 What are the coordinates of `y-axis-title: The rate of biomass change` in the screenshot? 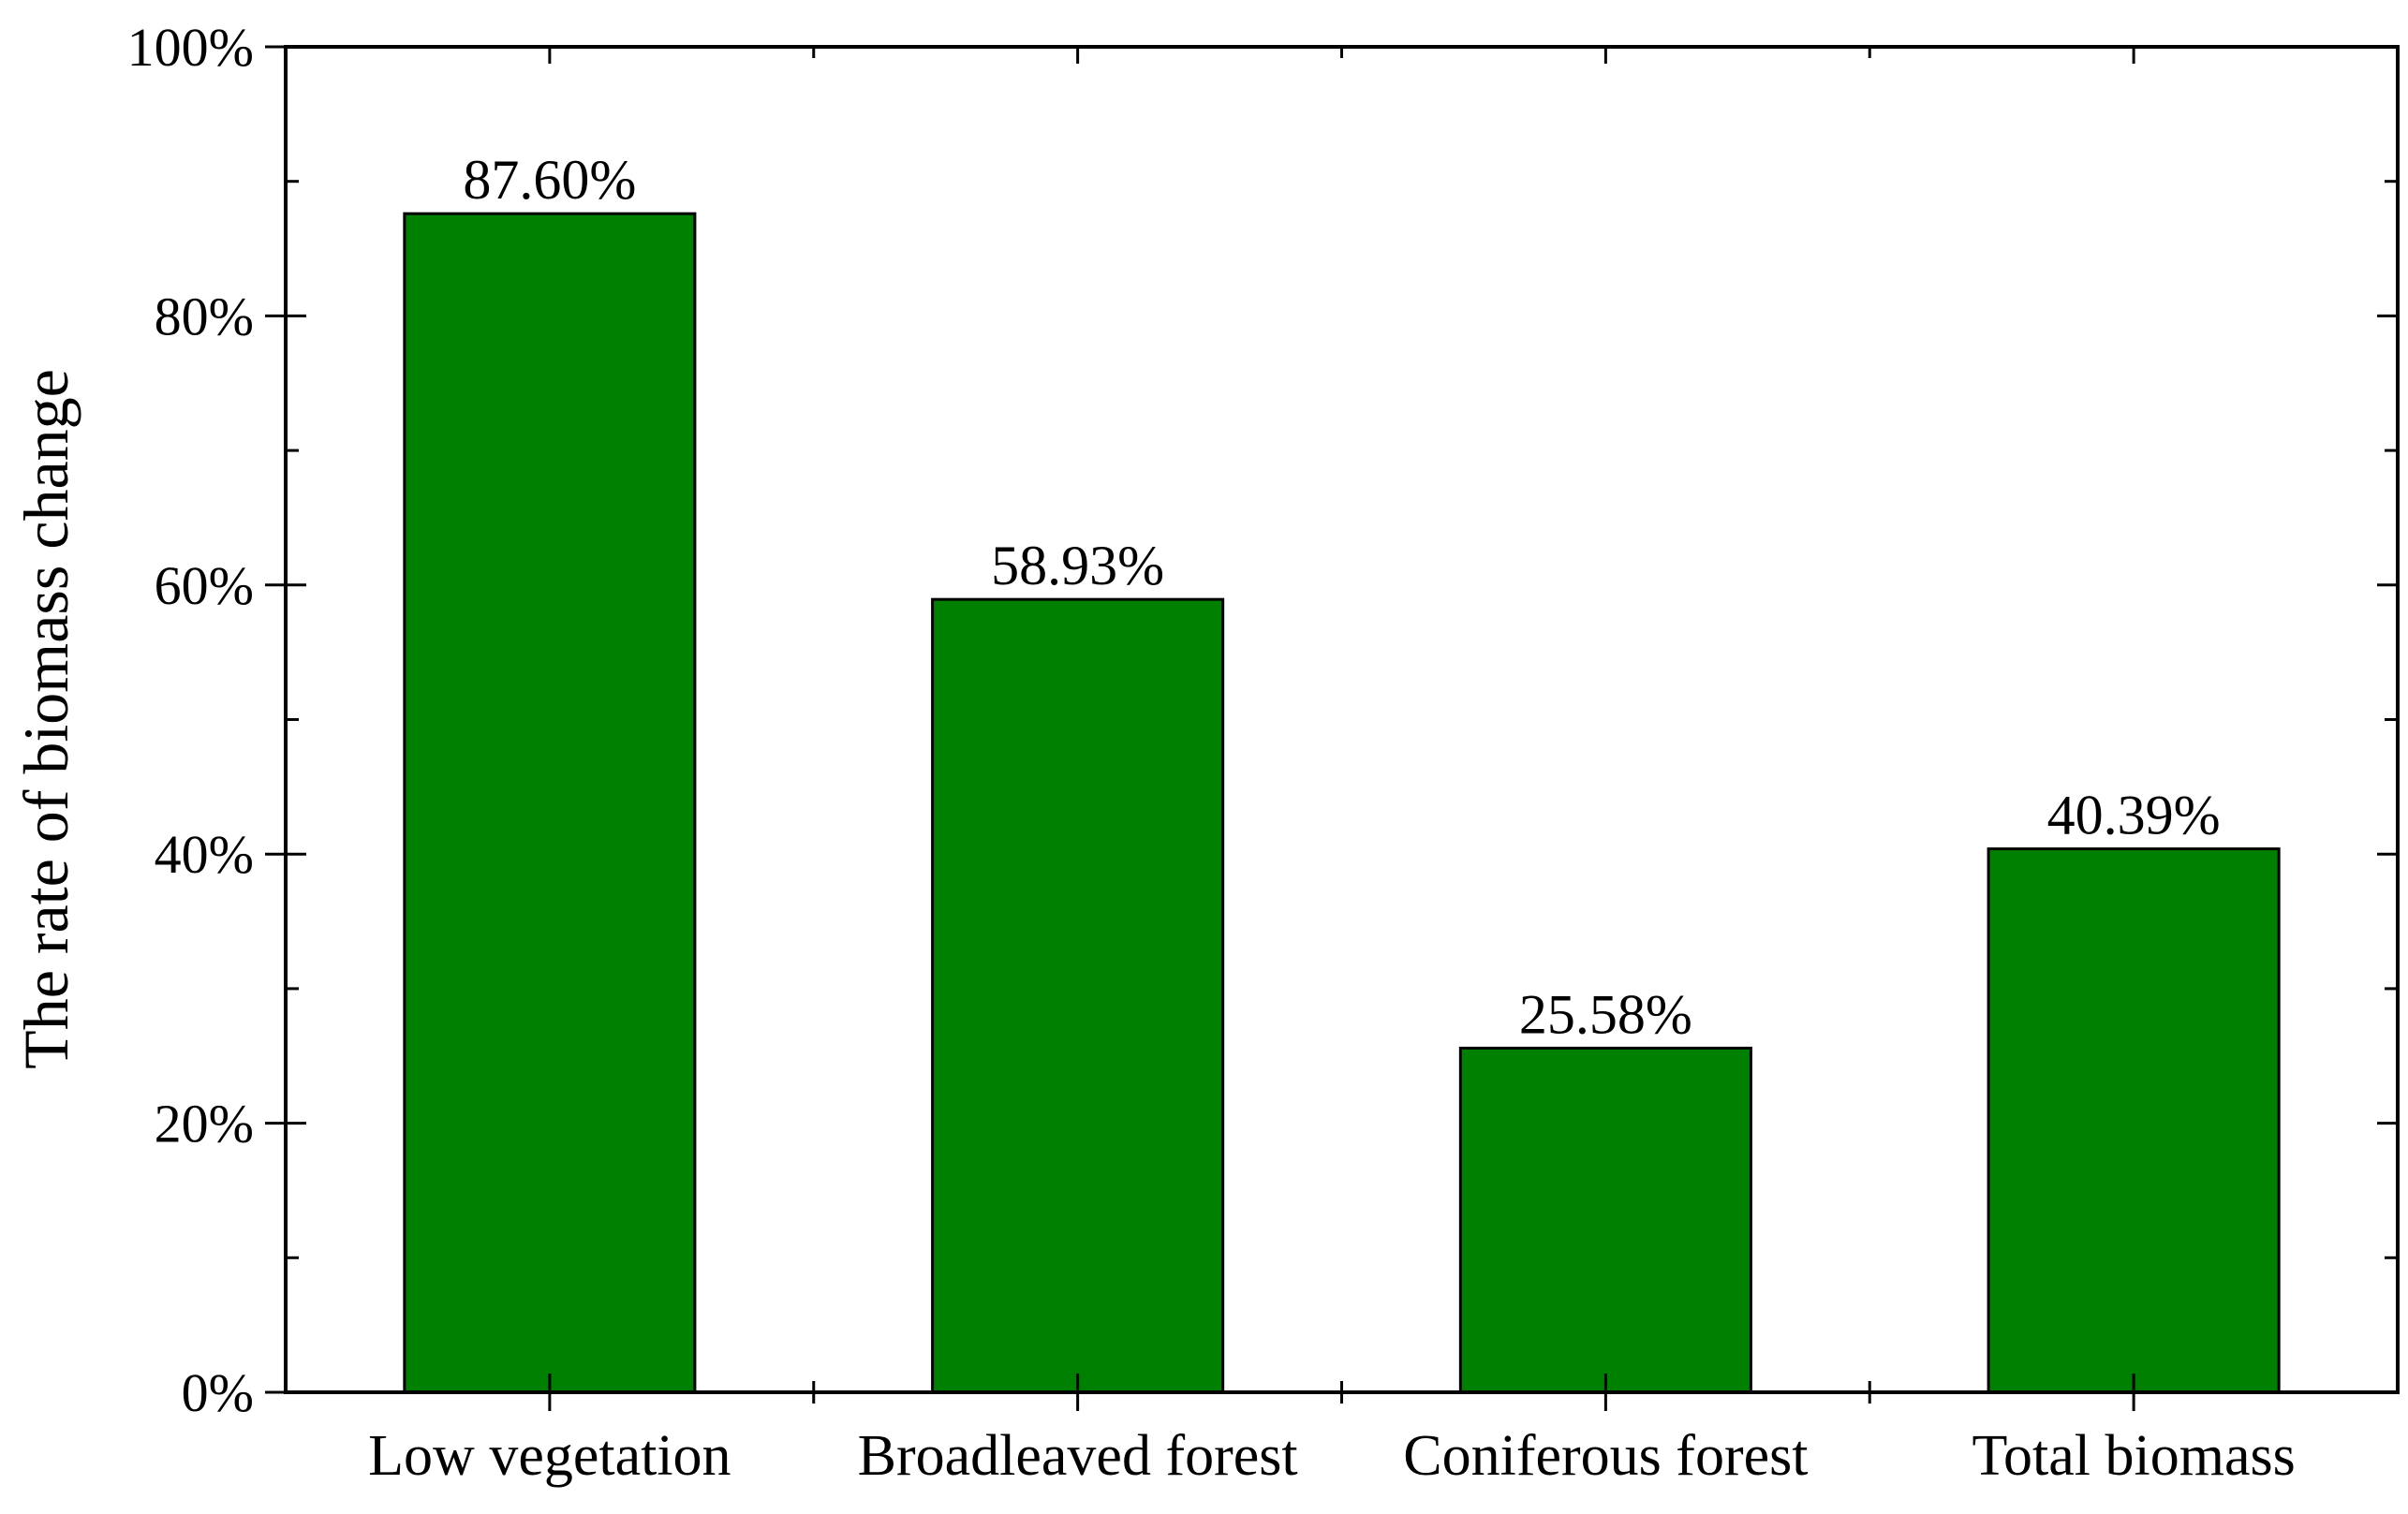 It's located at (45, 719).